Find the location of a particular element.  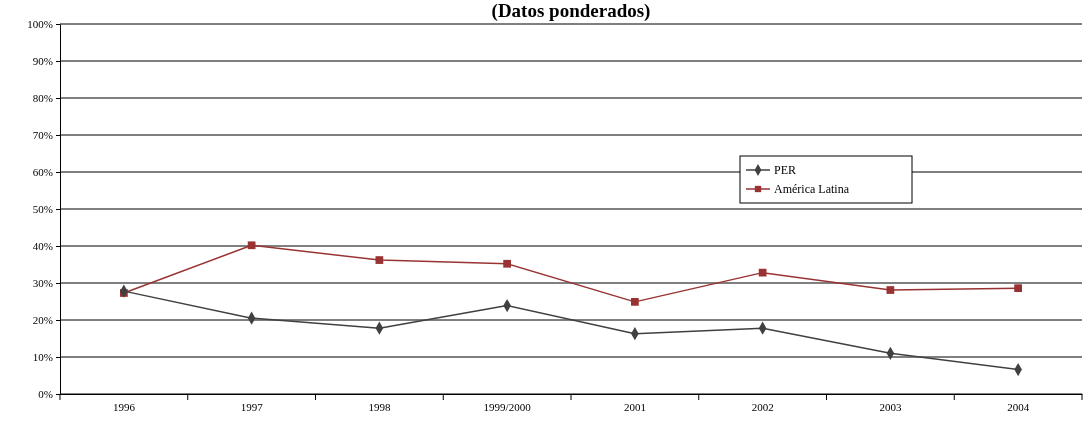

y-tick-label: 50% is located at coordinates (42, 209).